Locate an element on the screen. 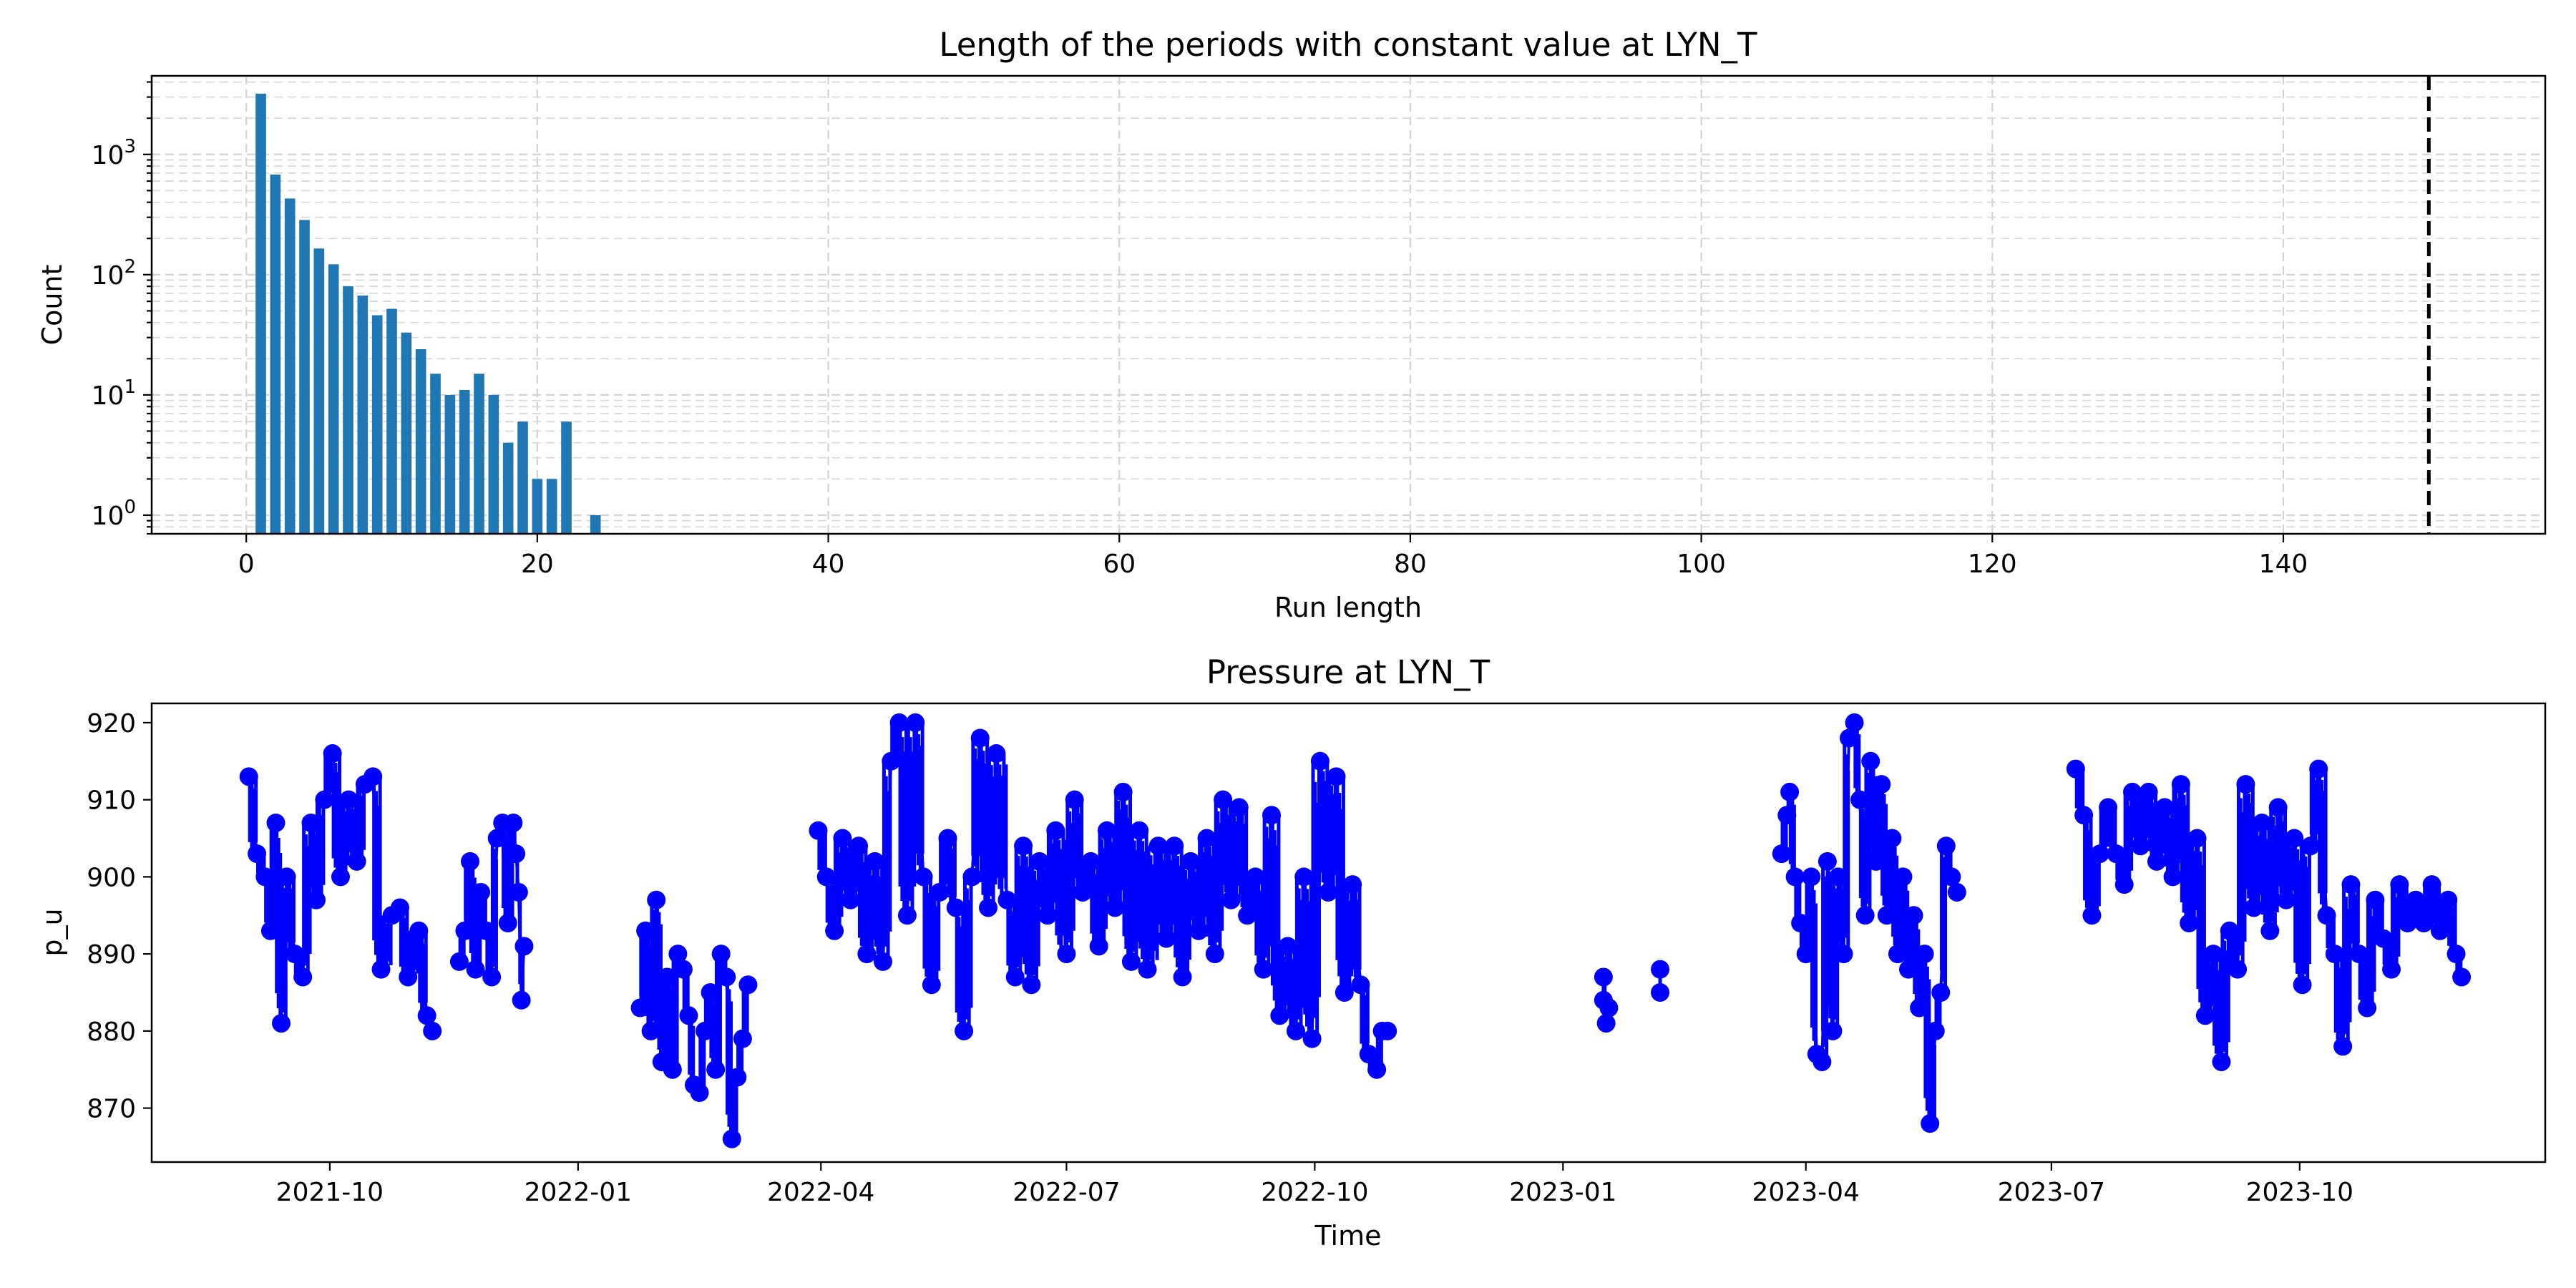  pressure-line is located at coordinates (1869, 923).